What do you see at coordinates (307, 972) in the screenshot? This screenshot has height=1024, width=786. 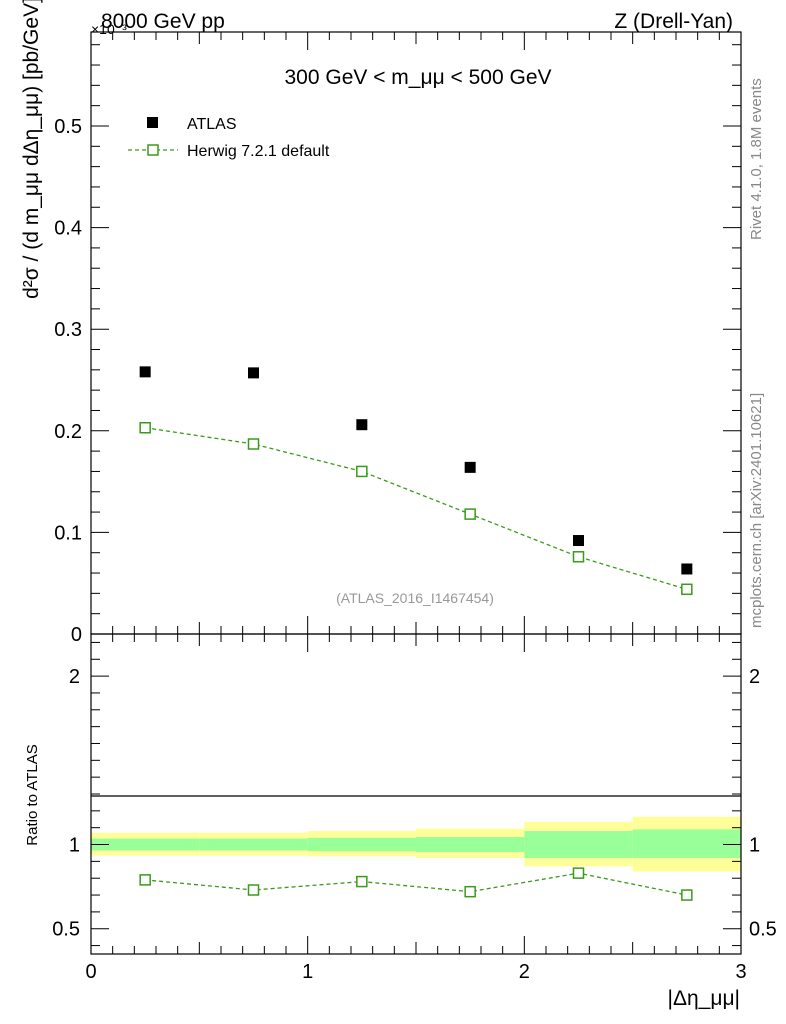 I see `x-tick-label: 1` at bounding box center [307, 972].